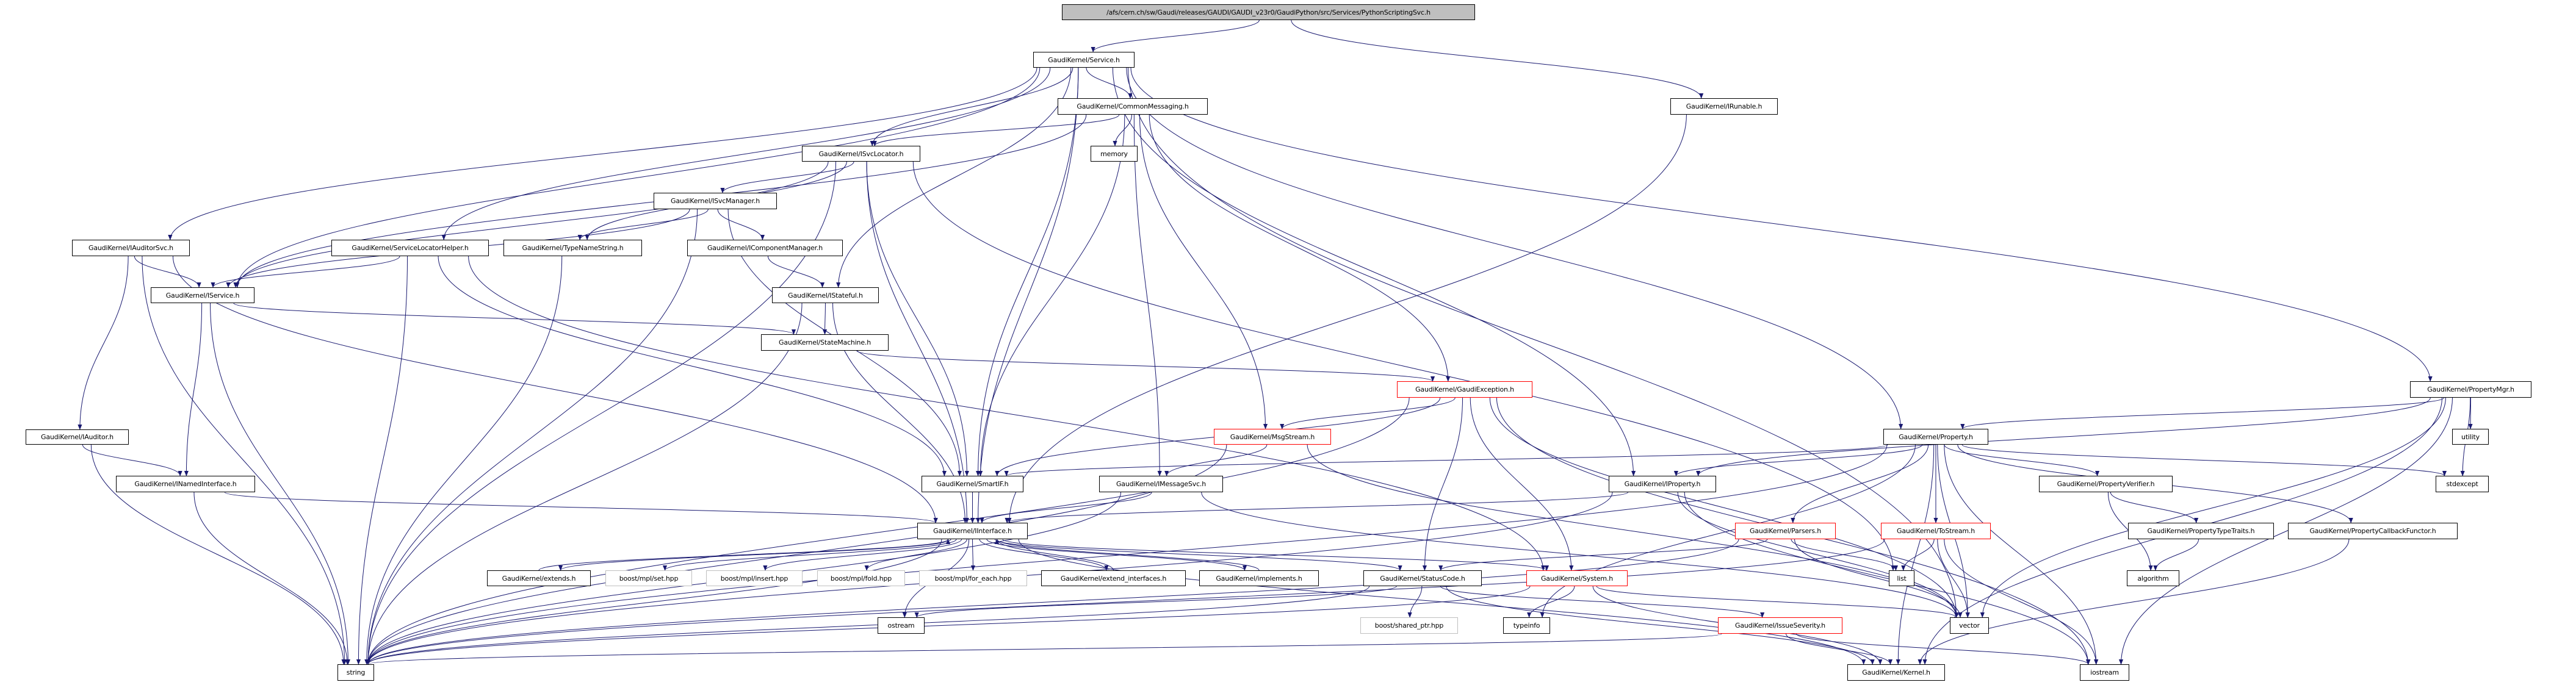 This screenshot has height=685, width=2576. Describe the element at coordinates (1839, 649) in the screenshot. I see `edge-issueseverity-to-kernel` at that location.